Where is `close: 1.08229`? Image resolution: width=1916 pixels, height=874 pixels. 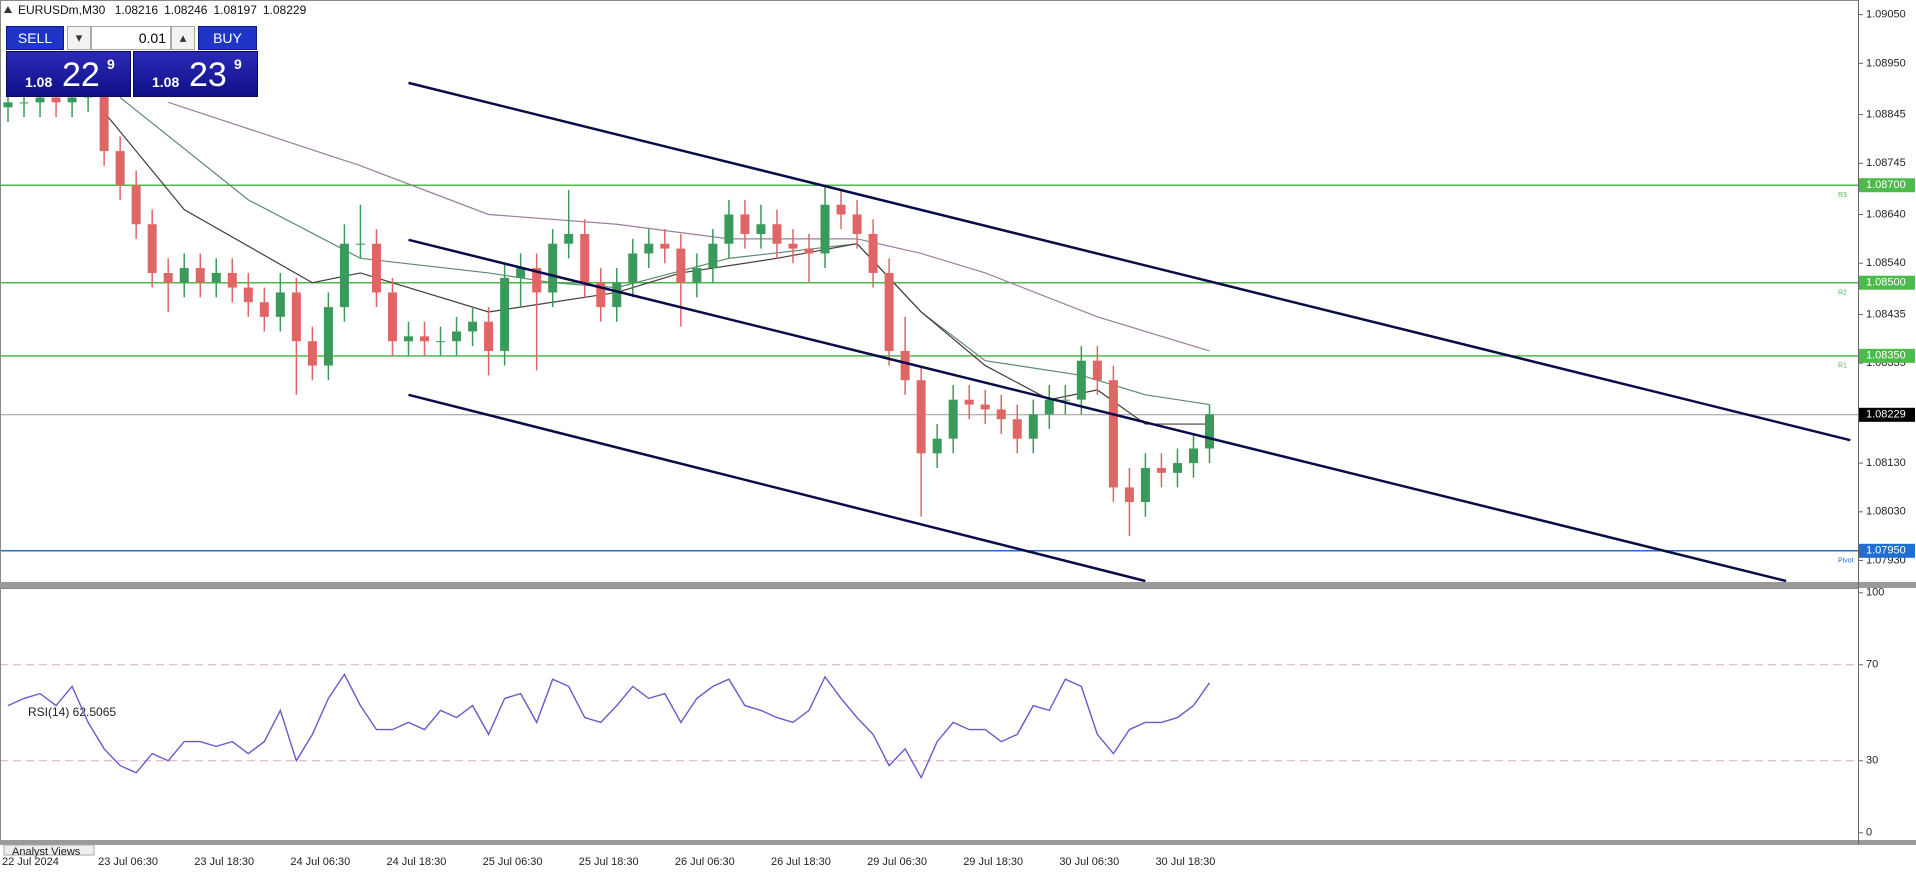 close: 1.08229 is located at coordinates (284, 10).